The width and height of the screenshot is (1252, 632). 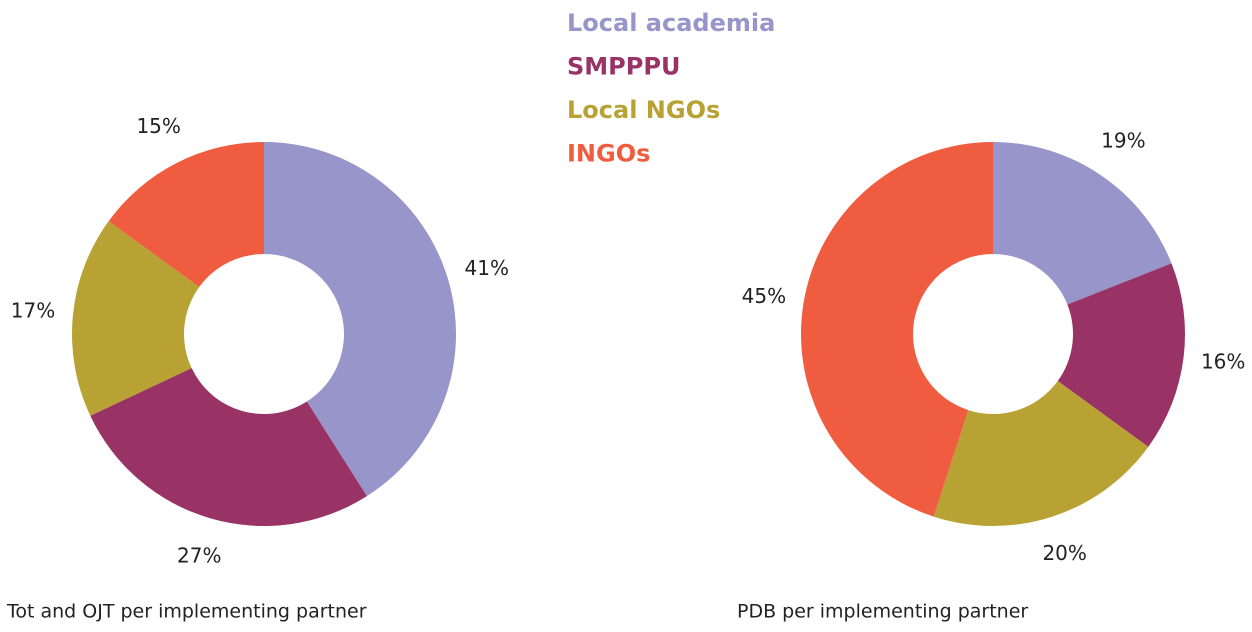 I want to click on data-label: 20%, so click(x=1064, y=553).